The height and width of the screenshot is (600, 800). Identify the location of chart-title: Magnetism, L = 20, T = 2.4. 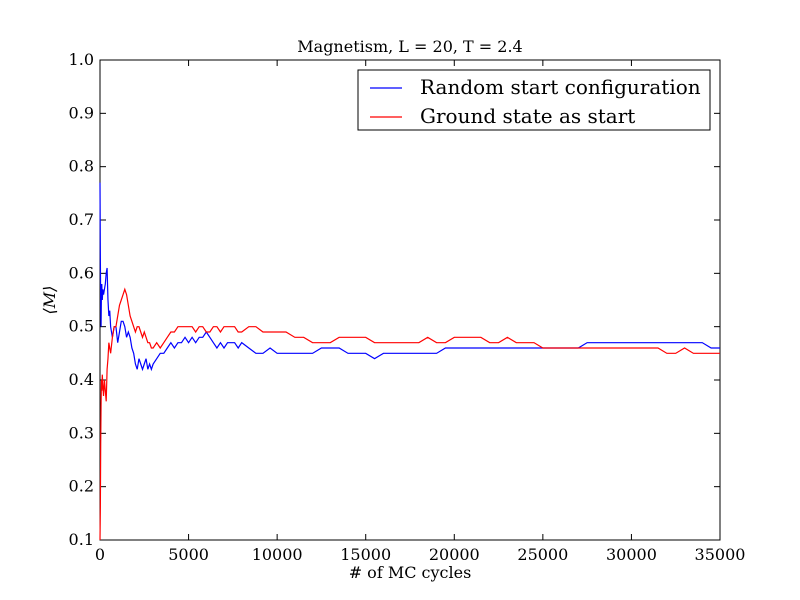
(409, 46).